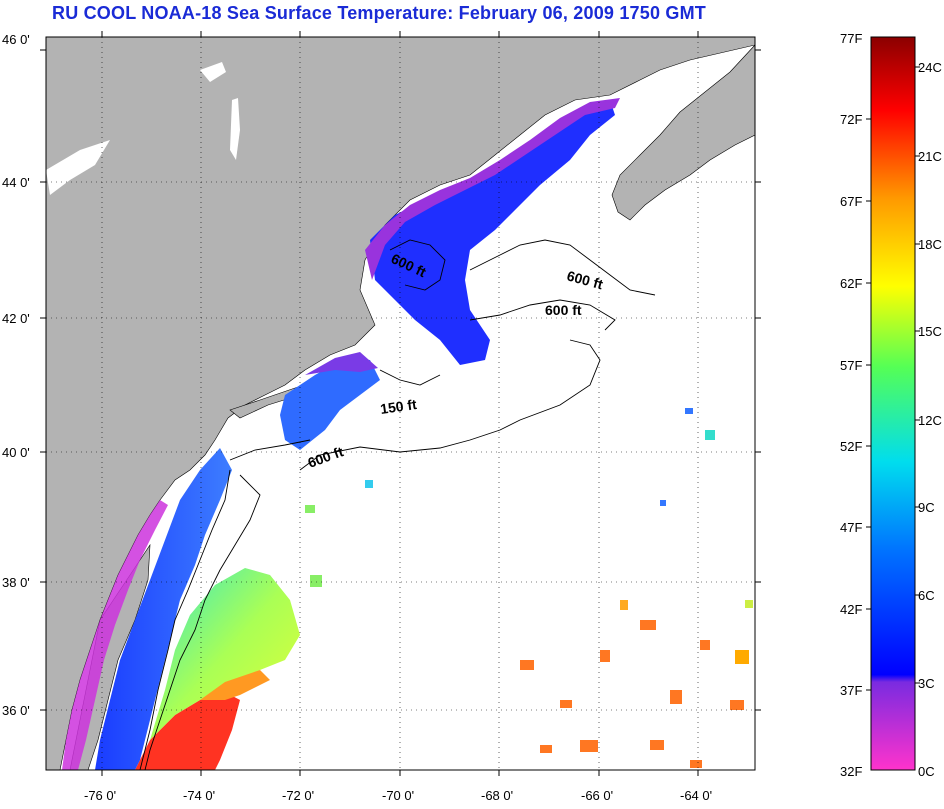 The width and height of the screenshot is (944, 809). What do you see at coordinates (398, 795) in the screenshot?
I see `lon-label-70: -70 0'` at bounding box center [398, 795].